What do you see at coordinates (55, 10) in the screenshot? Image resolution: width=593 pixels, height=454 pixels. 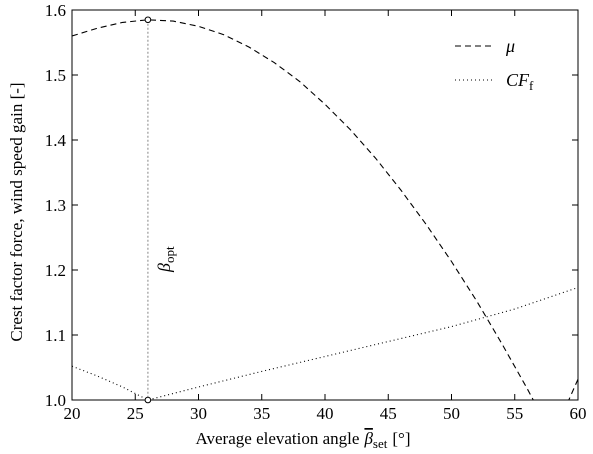 I see `y-tick-label: 1.6` at bounding box center [55, 10].